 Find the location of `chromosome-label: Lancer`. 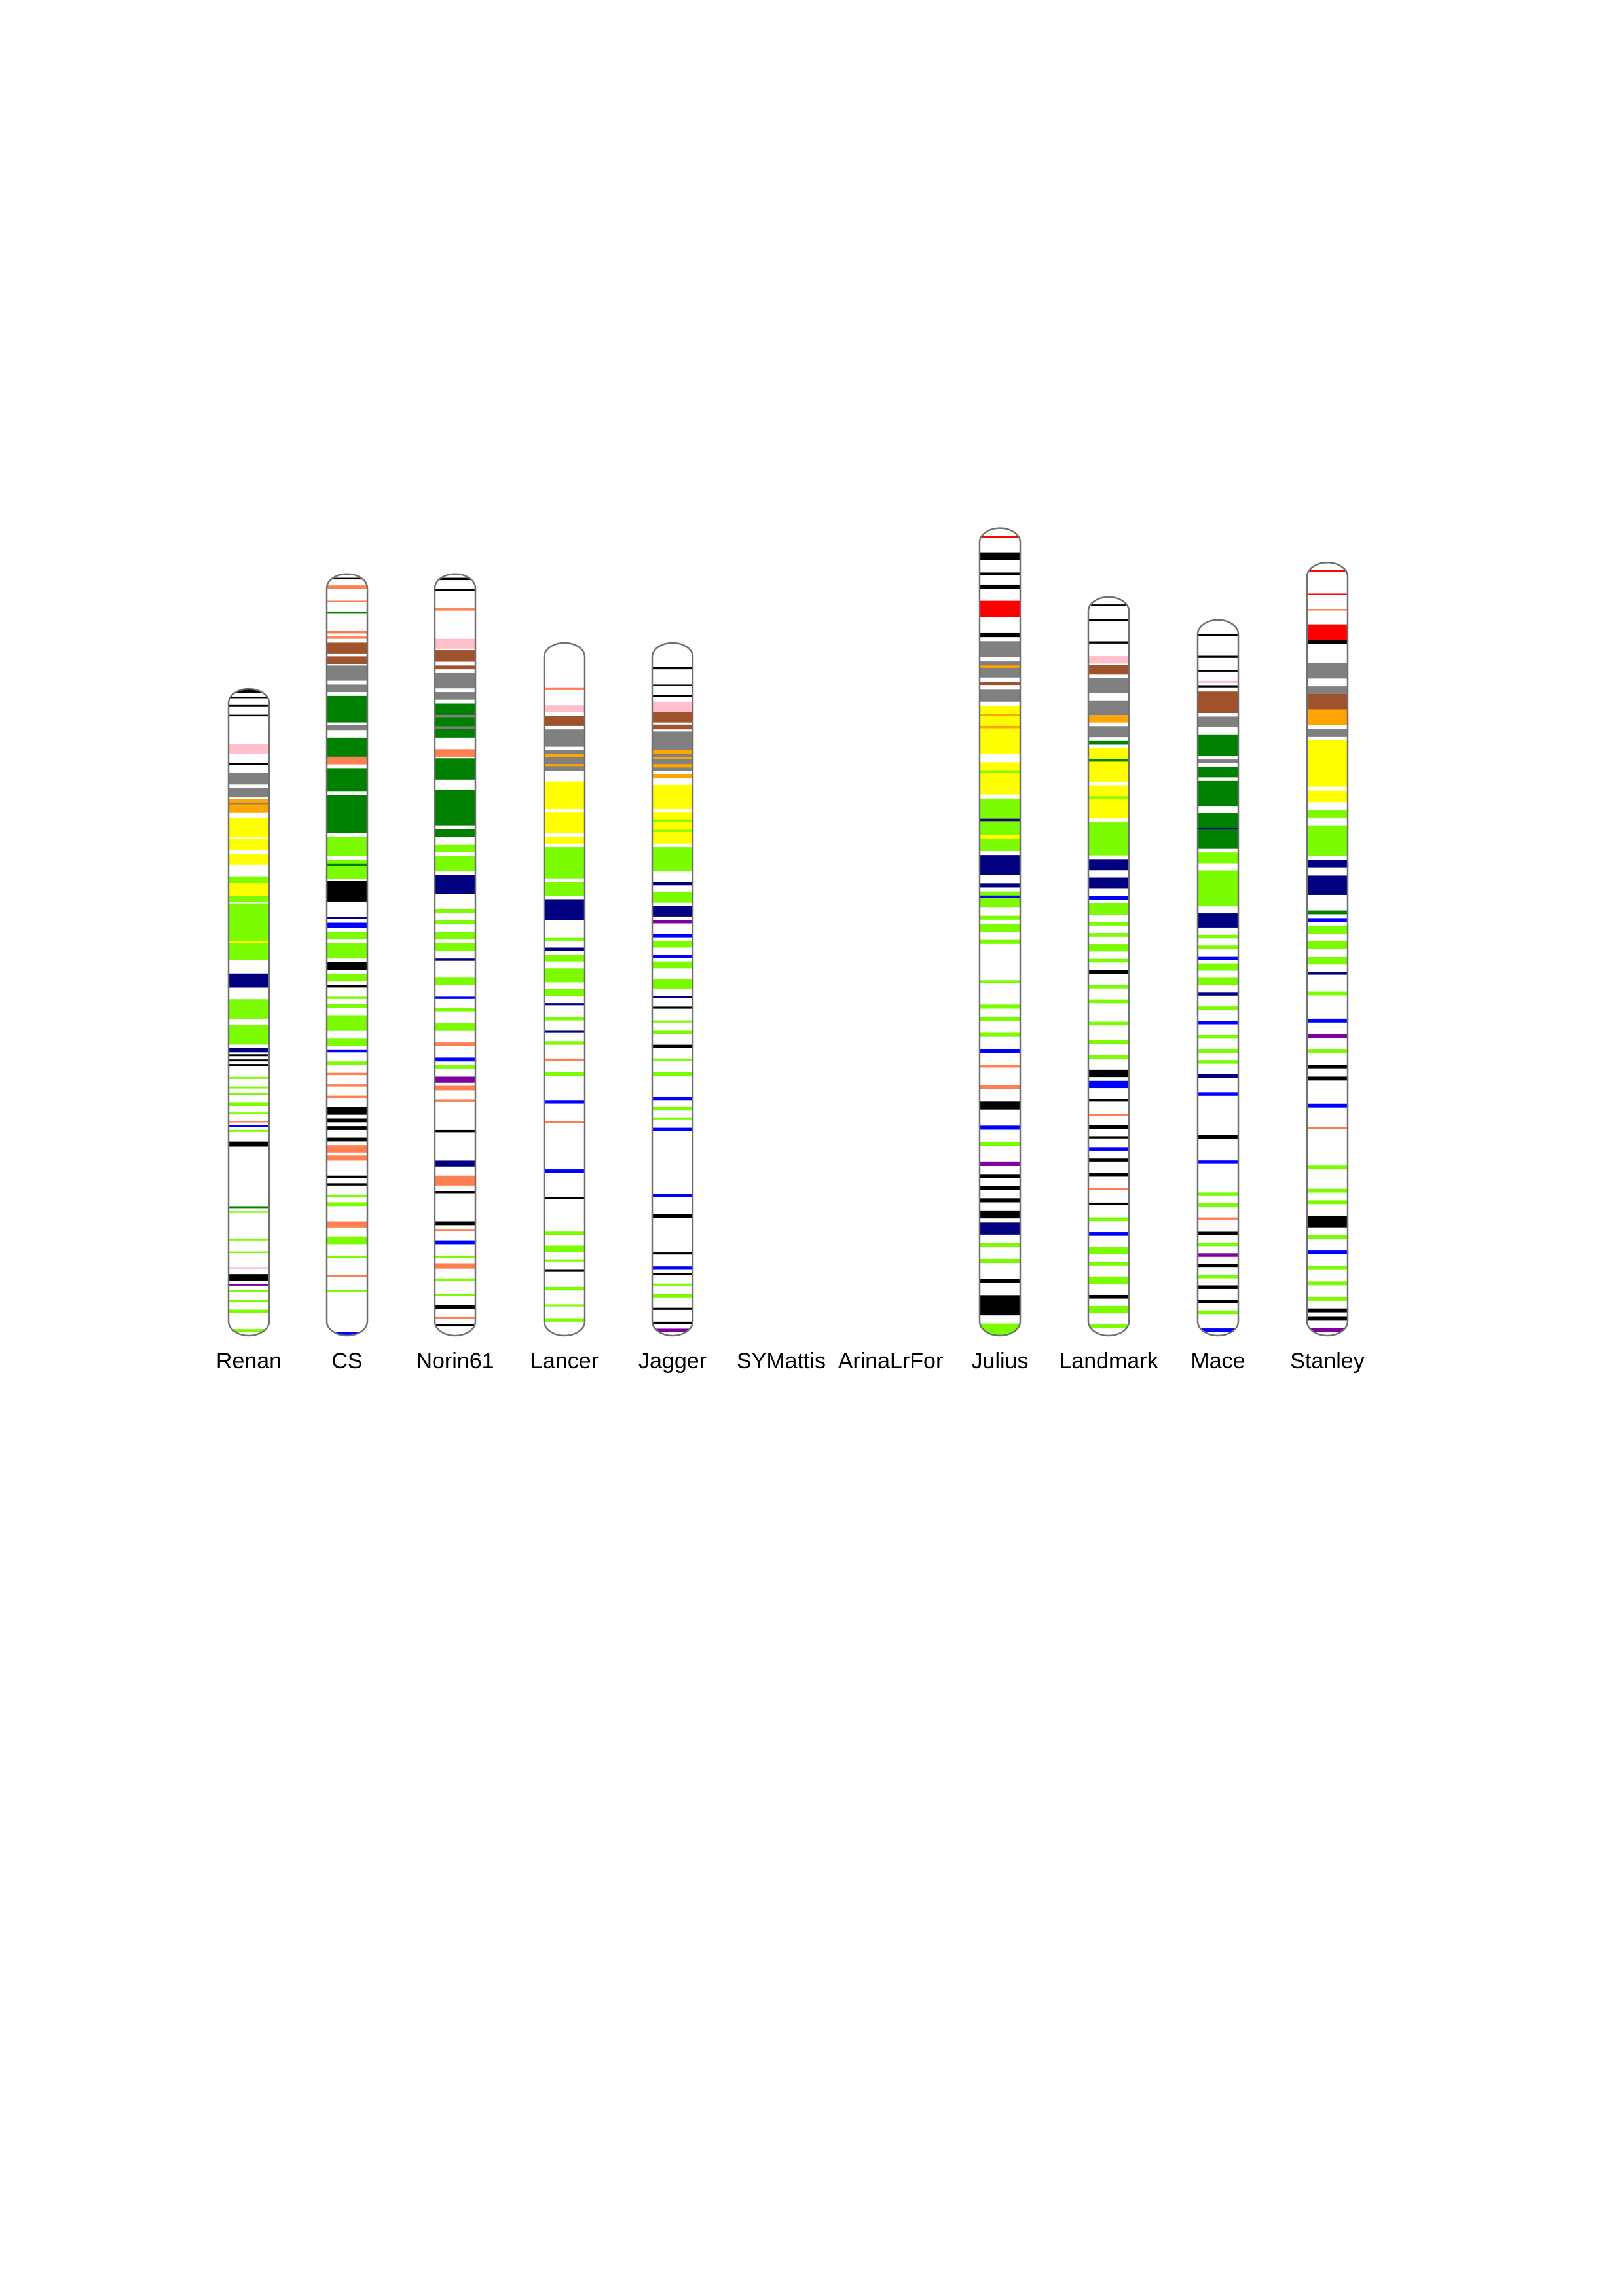

chromosome-label: Lancer is located at coordinates (564, 1361).